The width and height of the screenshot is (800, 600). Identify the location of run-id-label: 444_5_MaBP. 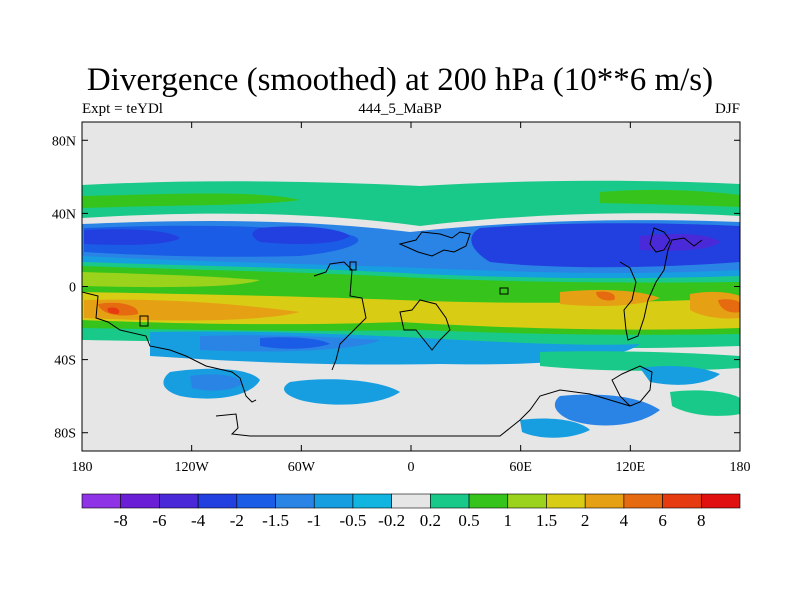
(400, 109).